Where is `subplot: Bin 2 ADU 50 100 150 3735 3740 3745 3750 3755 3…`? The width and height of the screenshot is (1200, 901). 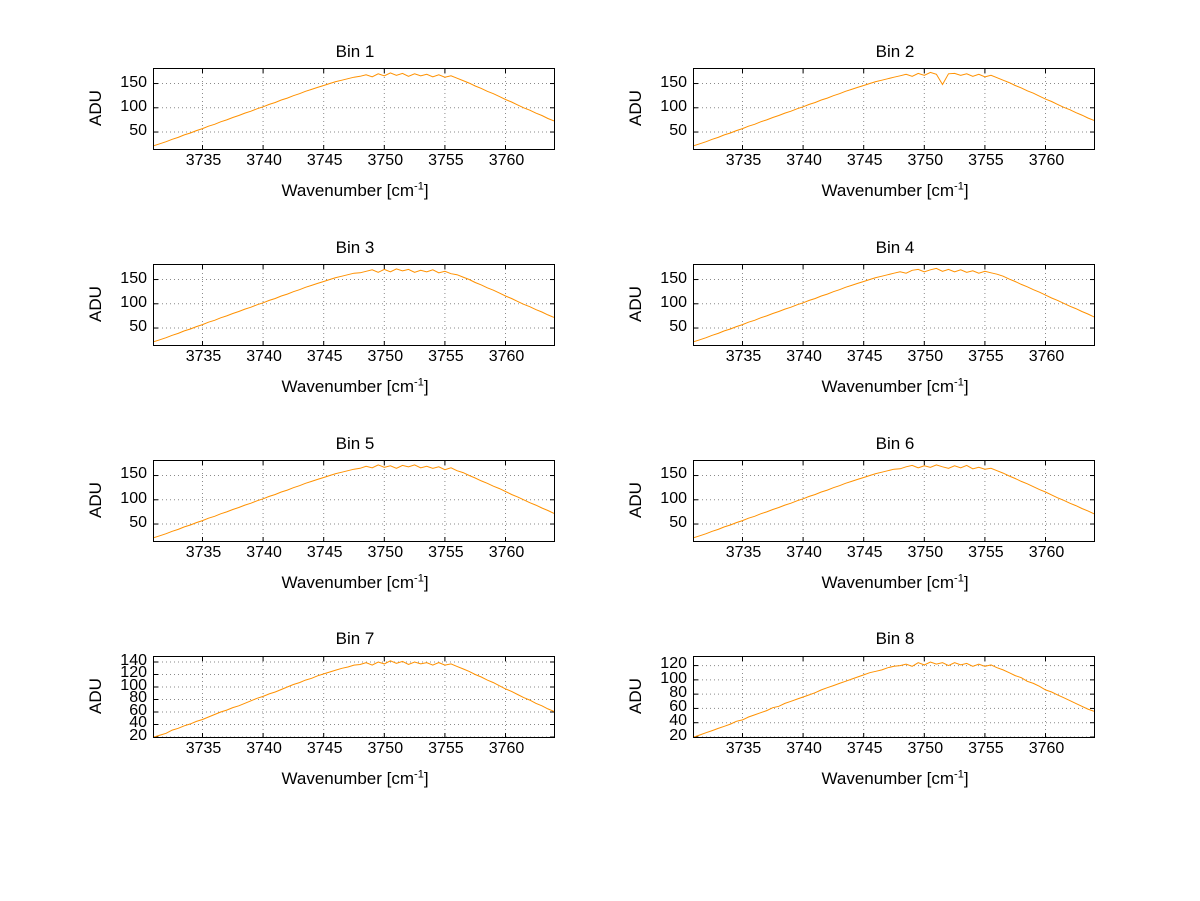
subplot: Bin 2 ADU 50 100 150 3735 3740 3745 3750 3755 3… is located at coordinates (860, 122).